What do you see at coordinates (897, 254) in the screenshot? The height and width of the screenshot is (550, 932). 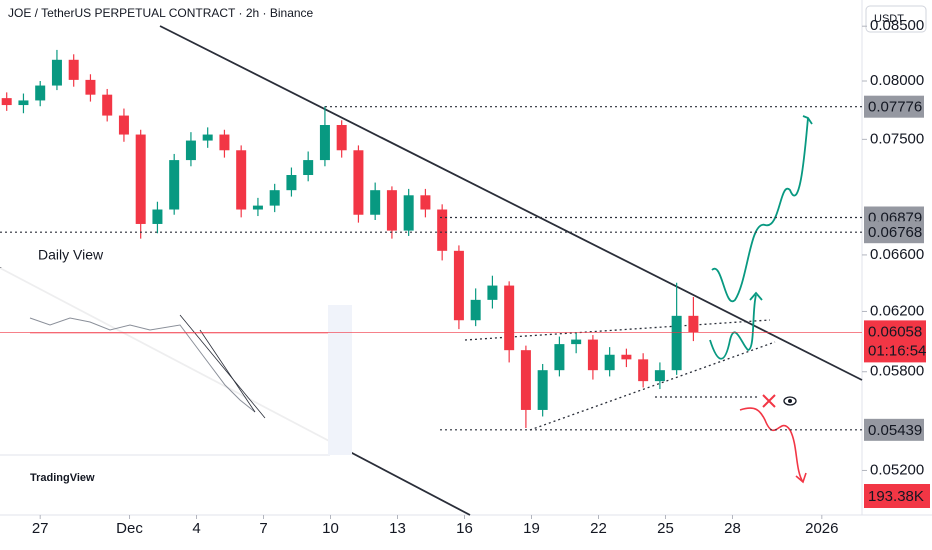 I see `y-tick-label: 0.06600` at bounding box center [897, 254].